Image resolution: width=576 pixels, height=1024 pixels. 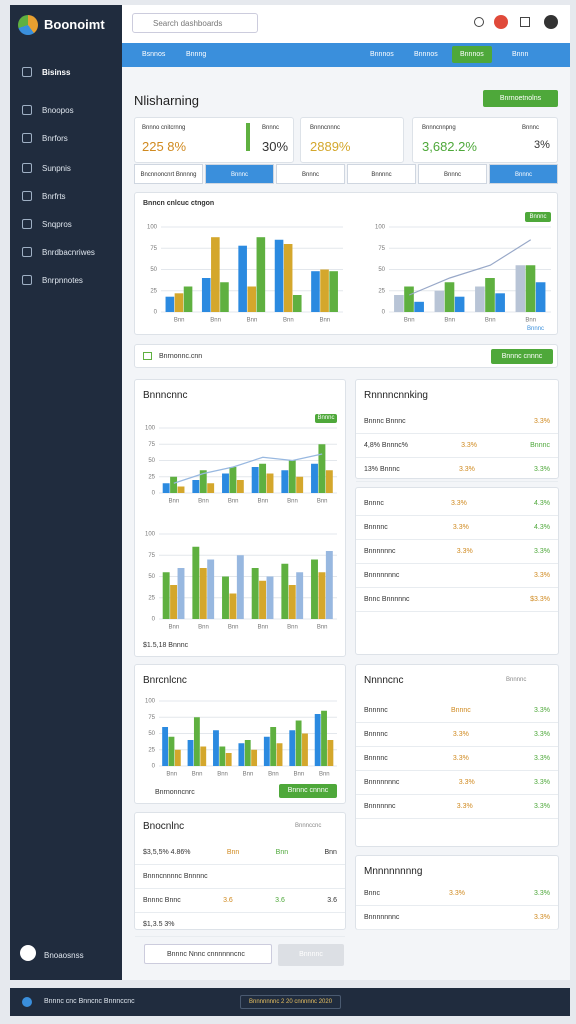 What do you see at coordinates (470, 267) in the screenshot?
I see `line` at bounding box center [470, 267].